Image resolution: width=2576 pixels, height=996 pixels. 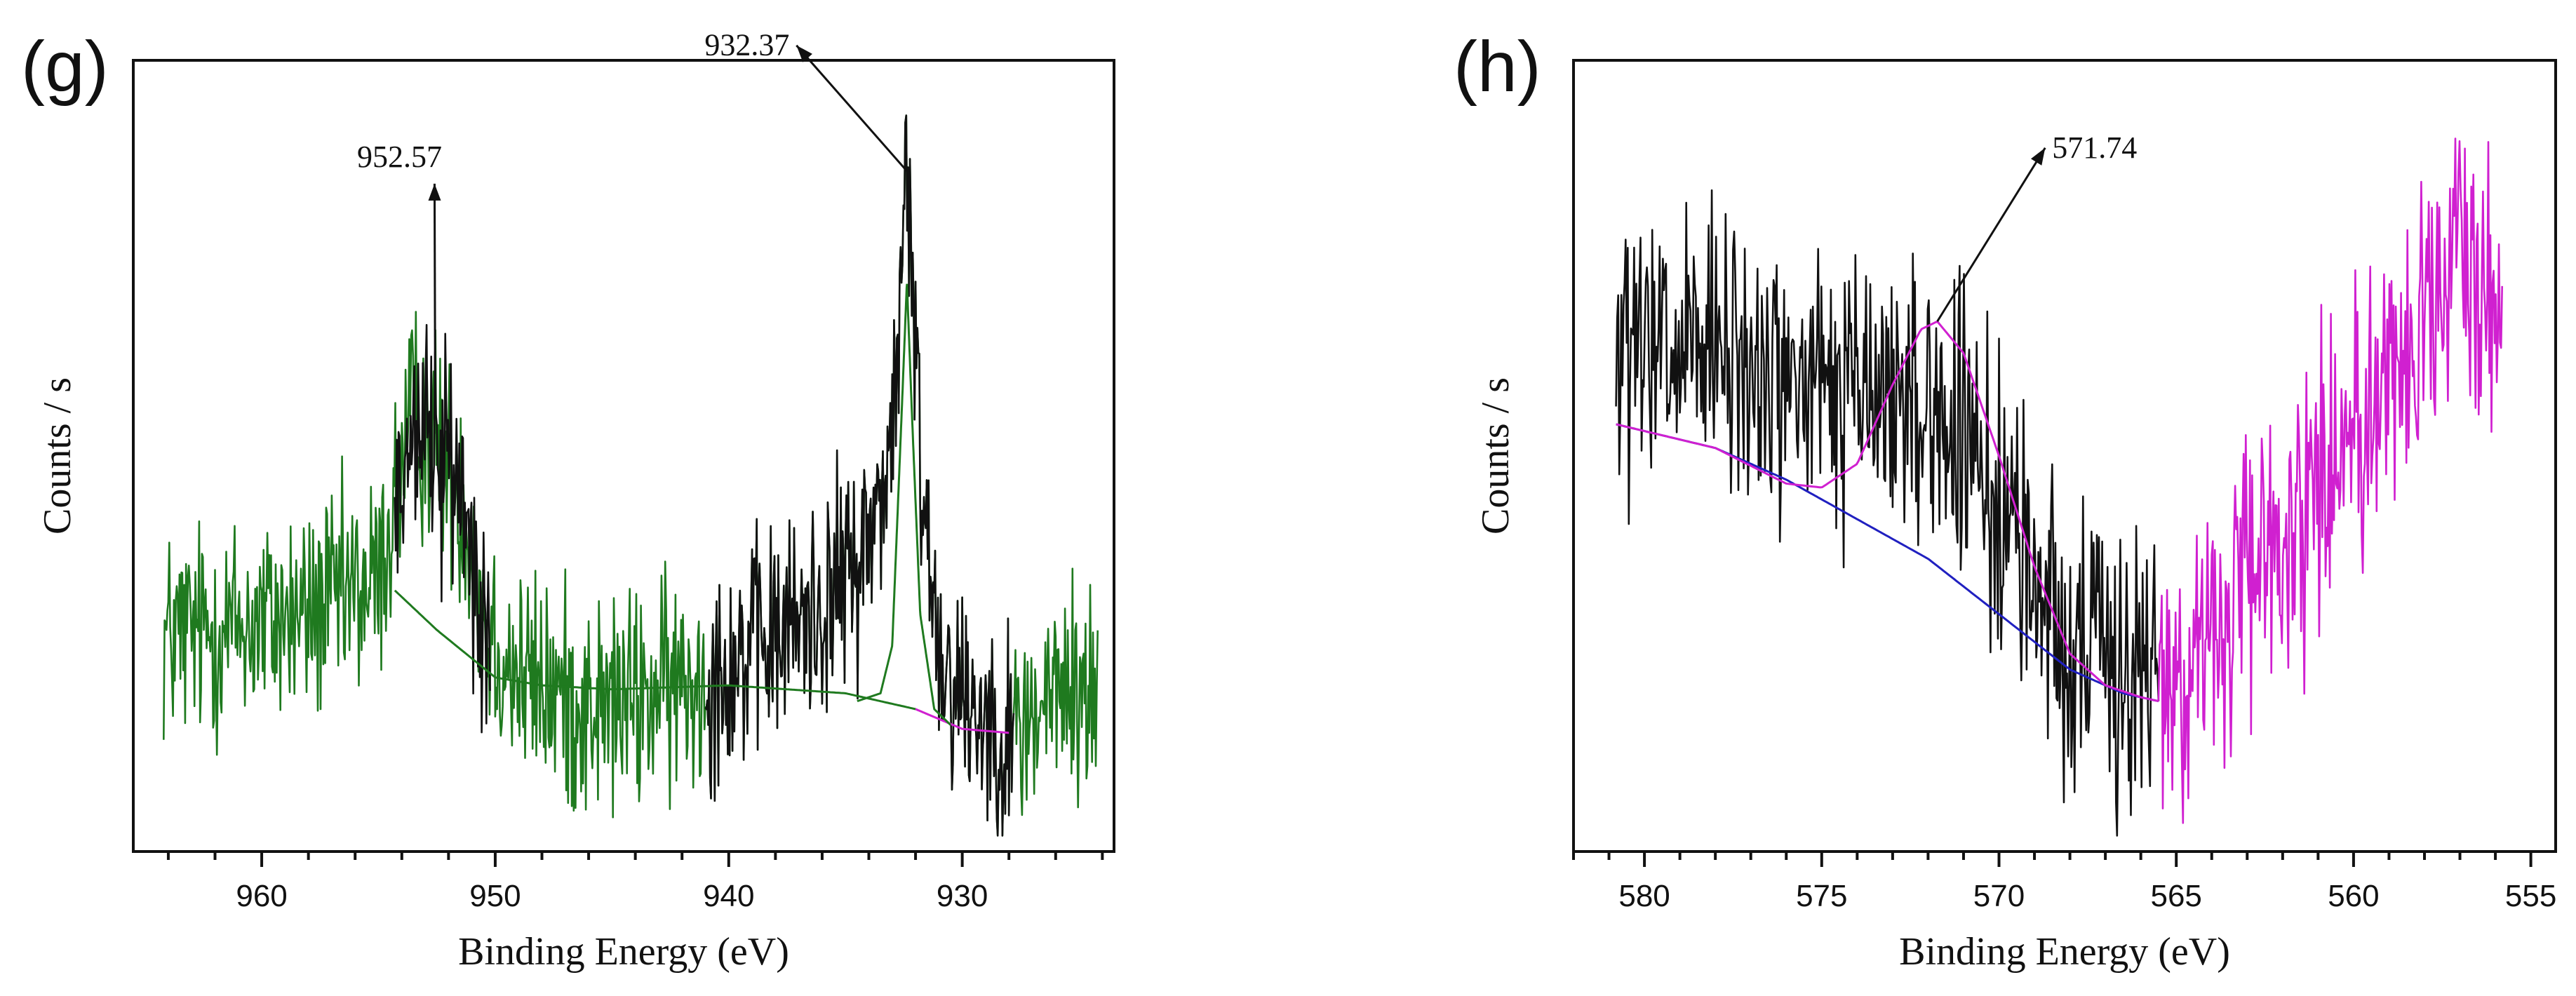 I want to click on panel-h-x-axis-label: Binding Energy (eV), so click(x=2064, y=952).